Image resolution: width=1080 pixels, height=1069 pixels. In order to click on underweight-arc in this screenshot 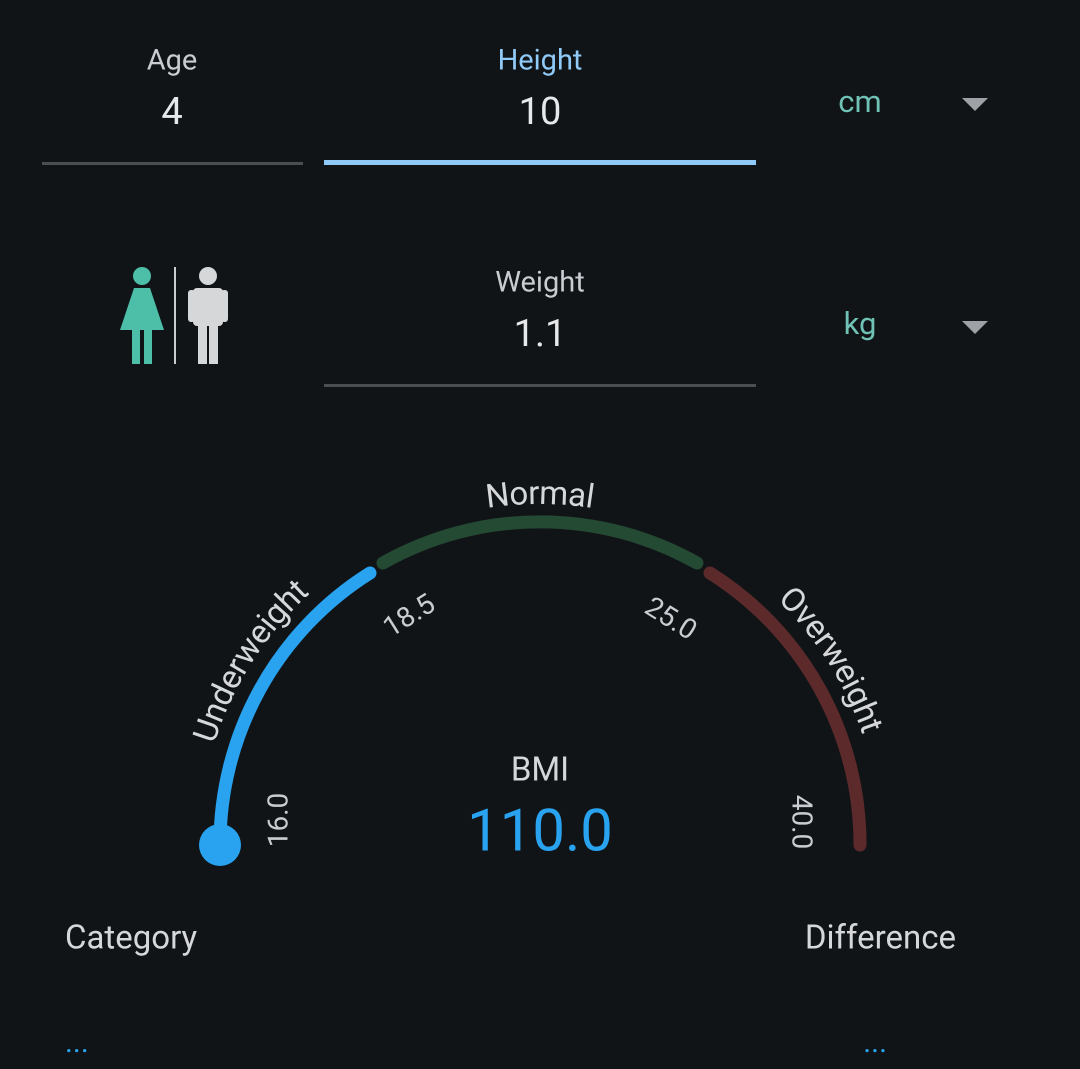, I will do `click(295, 709)`.